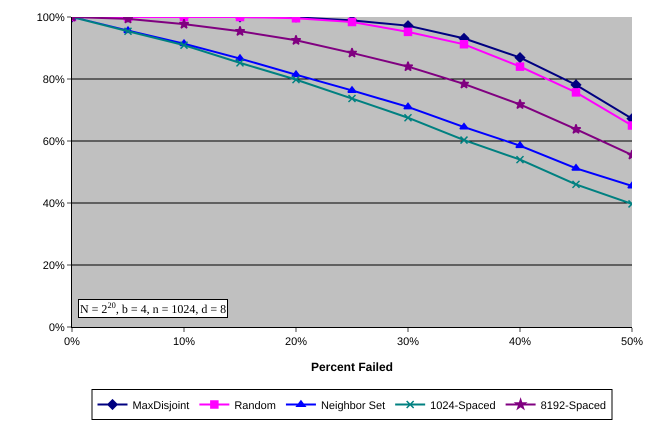 This screenshot has width=655, height=432. Describe the element at coordinates (54, 142) in the screenshot. I see `y-tick-label: 60%` at that location.